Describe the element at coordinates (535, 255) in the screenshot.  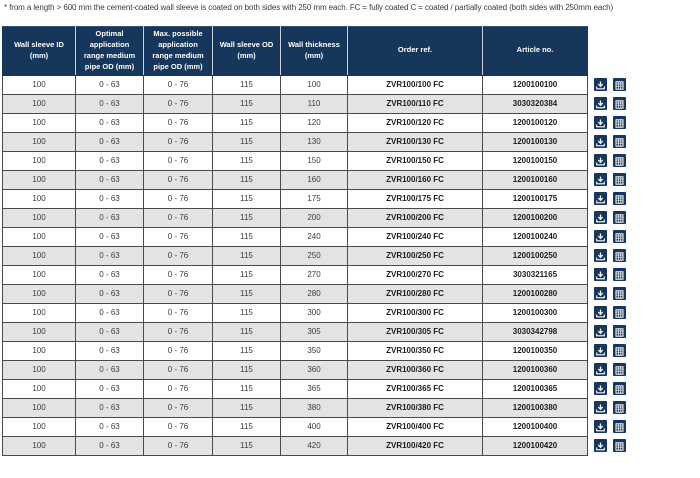
I see `cell-article-no: 1200100250` at that location.